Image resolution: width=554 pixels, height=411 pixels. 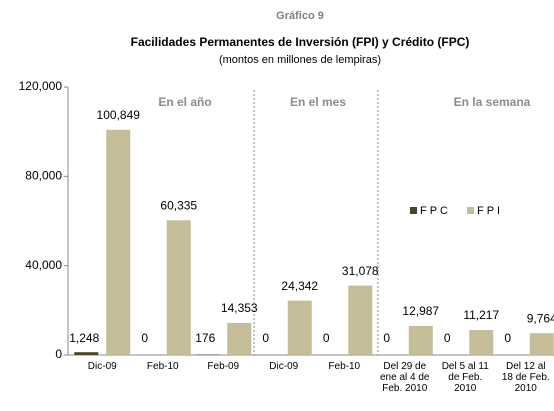 What do you see at coordinates (481, 315) in the screenshot?
I see `data-label: 11,217` at bounding box center [481, 315].